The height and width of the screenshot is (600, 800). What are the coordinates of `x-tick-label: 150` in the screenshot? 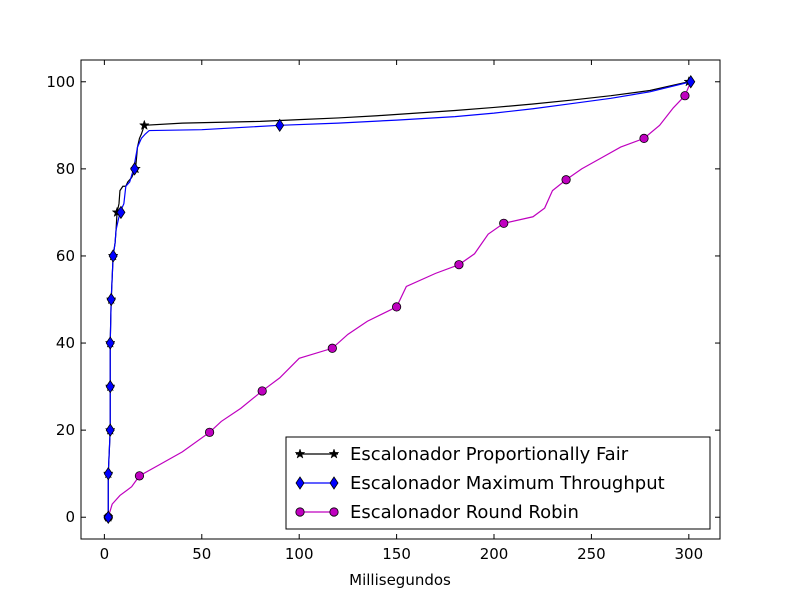 It's located at (396, 554).